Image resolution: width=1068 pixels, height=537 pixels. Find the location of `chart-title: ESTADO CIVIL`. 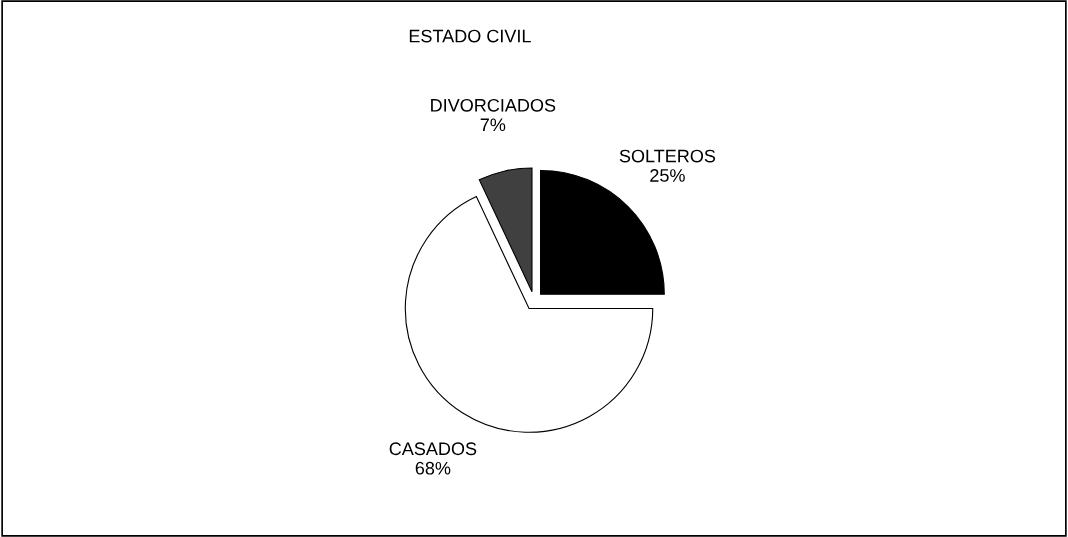

chart-title: ESTADO CIVIL is located at coordinates (470, 36).